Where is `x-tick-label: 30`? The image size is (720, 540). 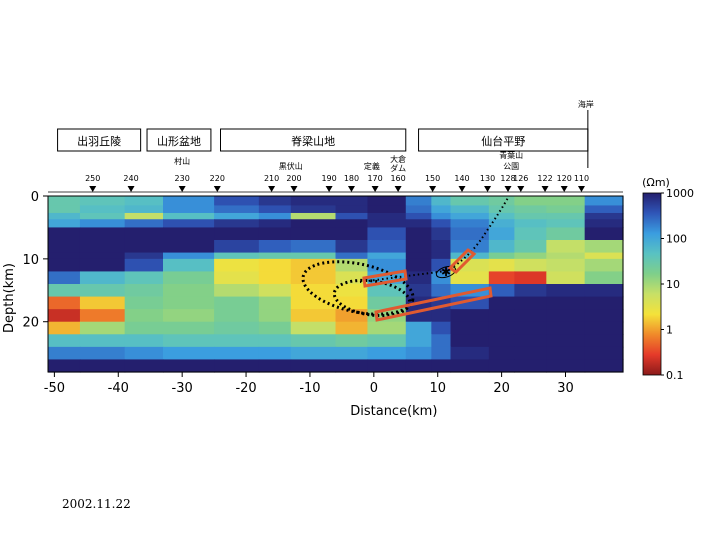 x-tick-label: 30 is located at coordinates (565, 388).